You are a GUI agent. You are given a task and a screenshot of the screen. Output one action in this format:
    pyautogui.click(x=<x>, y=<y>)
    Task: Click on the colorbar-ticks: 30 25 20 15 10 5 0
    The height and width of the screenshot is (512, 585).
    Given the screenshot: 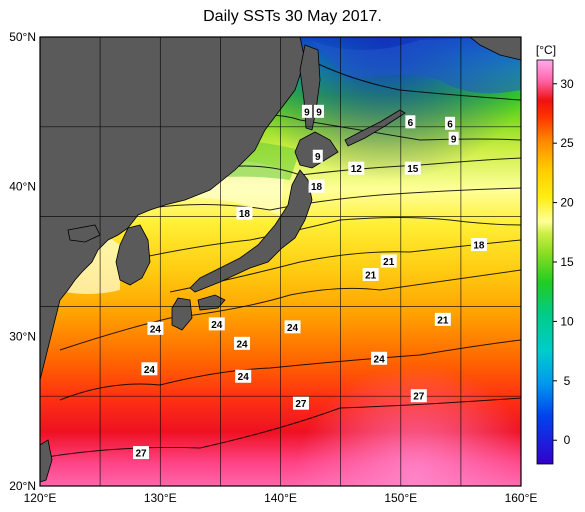 What is the action you would take?
    pyautogui.click(x=563, y=262)
    